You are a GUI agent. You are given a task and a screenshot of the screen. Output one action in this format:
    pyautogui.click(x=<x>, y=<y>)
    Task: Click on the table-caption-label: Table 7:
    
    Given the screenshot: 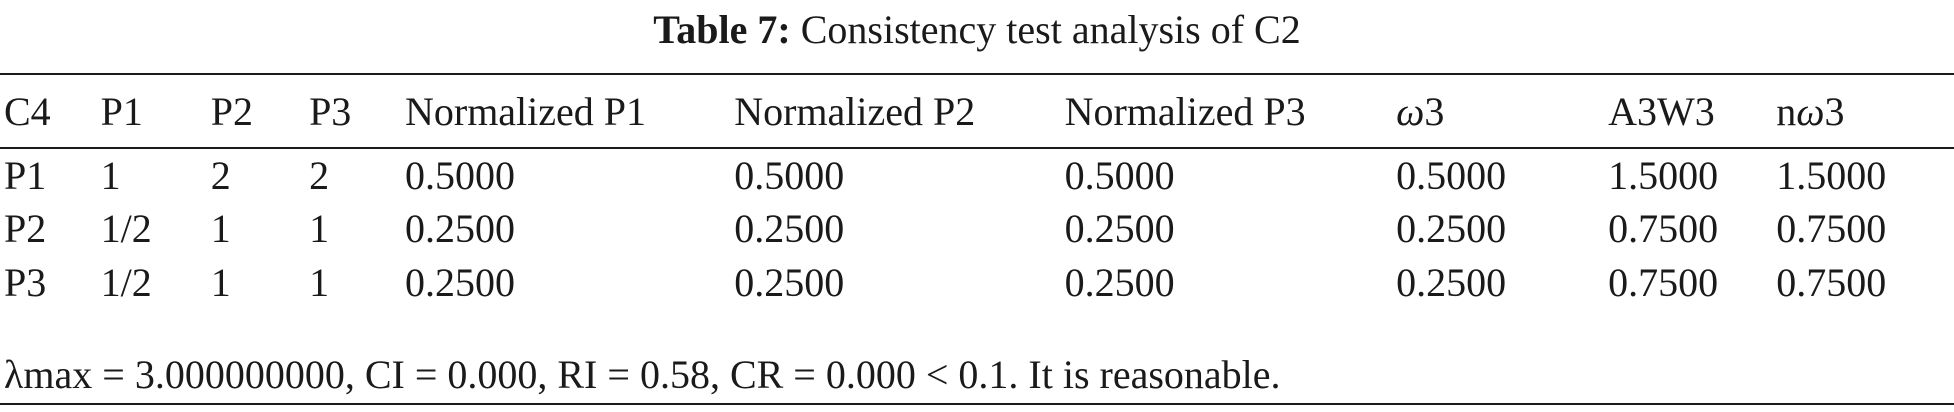 What is the action you would take?
    pyautogui.click(x=722, y=29)
    